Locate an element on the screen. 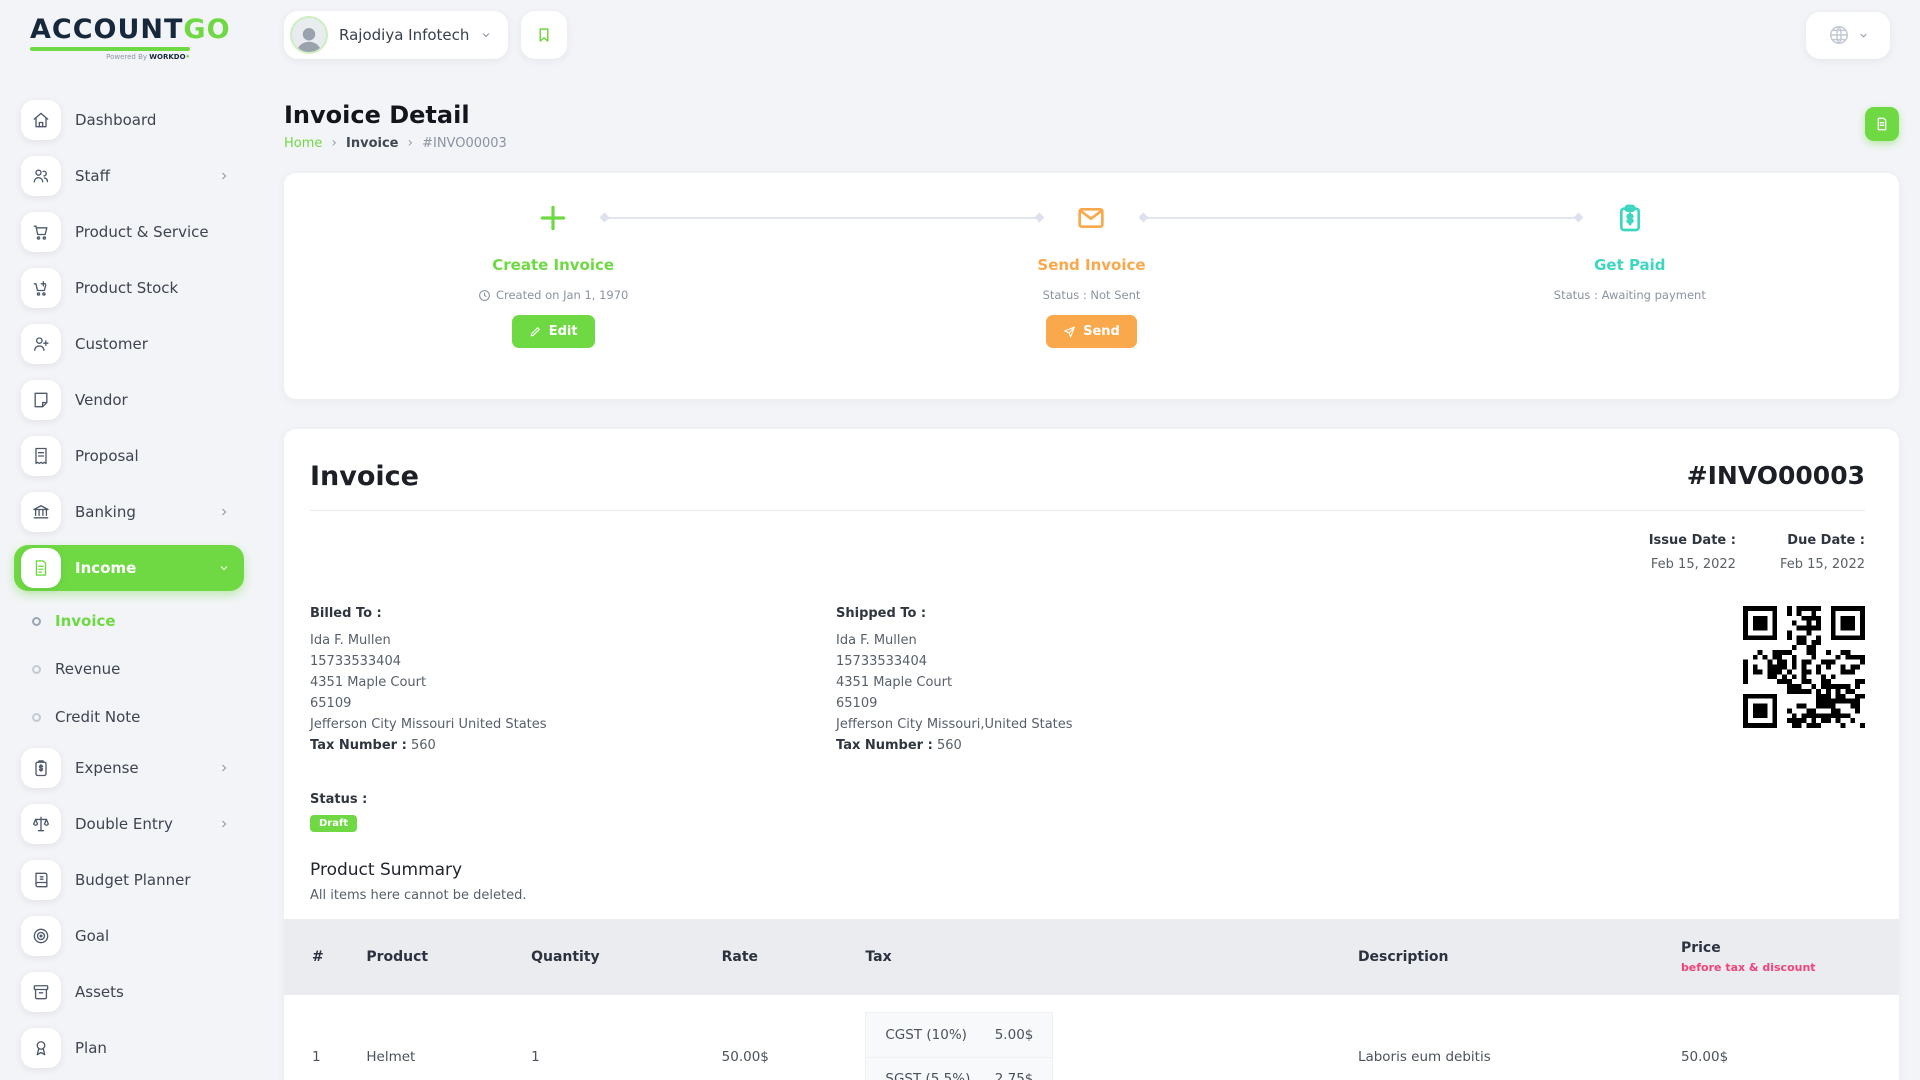  edit-button: Edit is located at coordinates (553, 331).